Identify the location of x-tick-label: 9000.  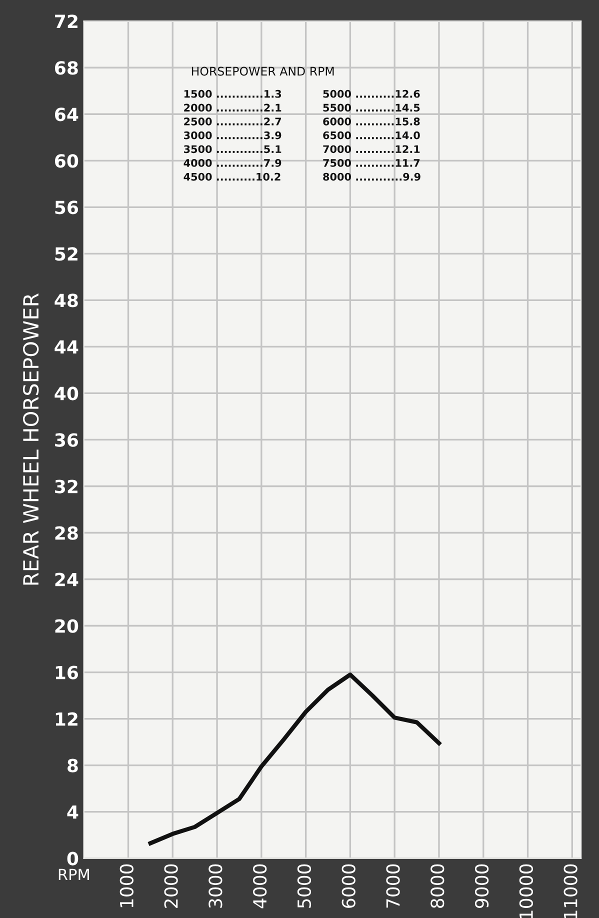
(481, 886).